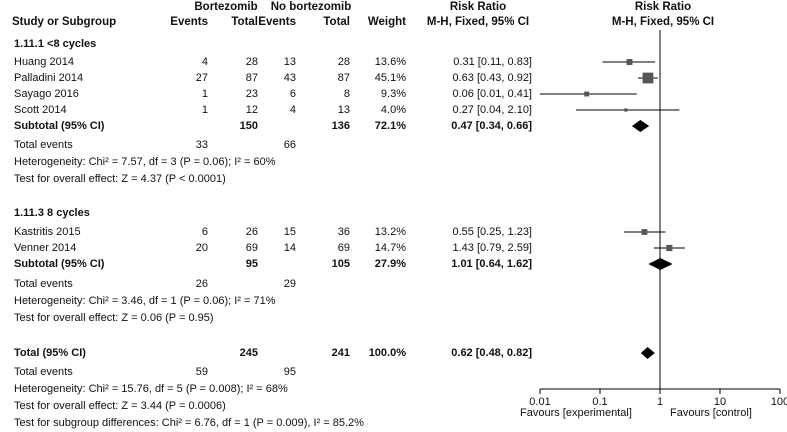 The height and width of the screenshot is (432, 787). What do you see at coordinates (289, 62) in the screenshot?
I see `events-2: 13` at bounding box center [289, 62].